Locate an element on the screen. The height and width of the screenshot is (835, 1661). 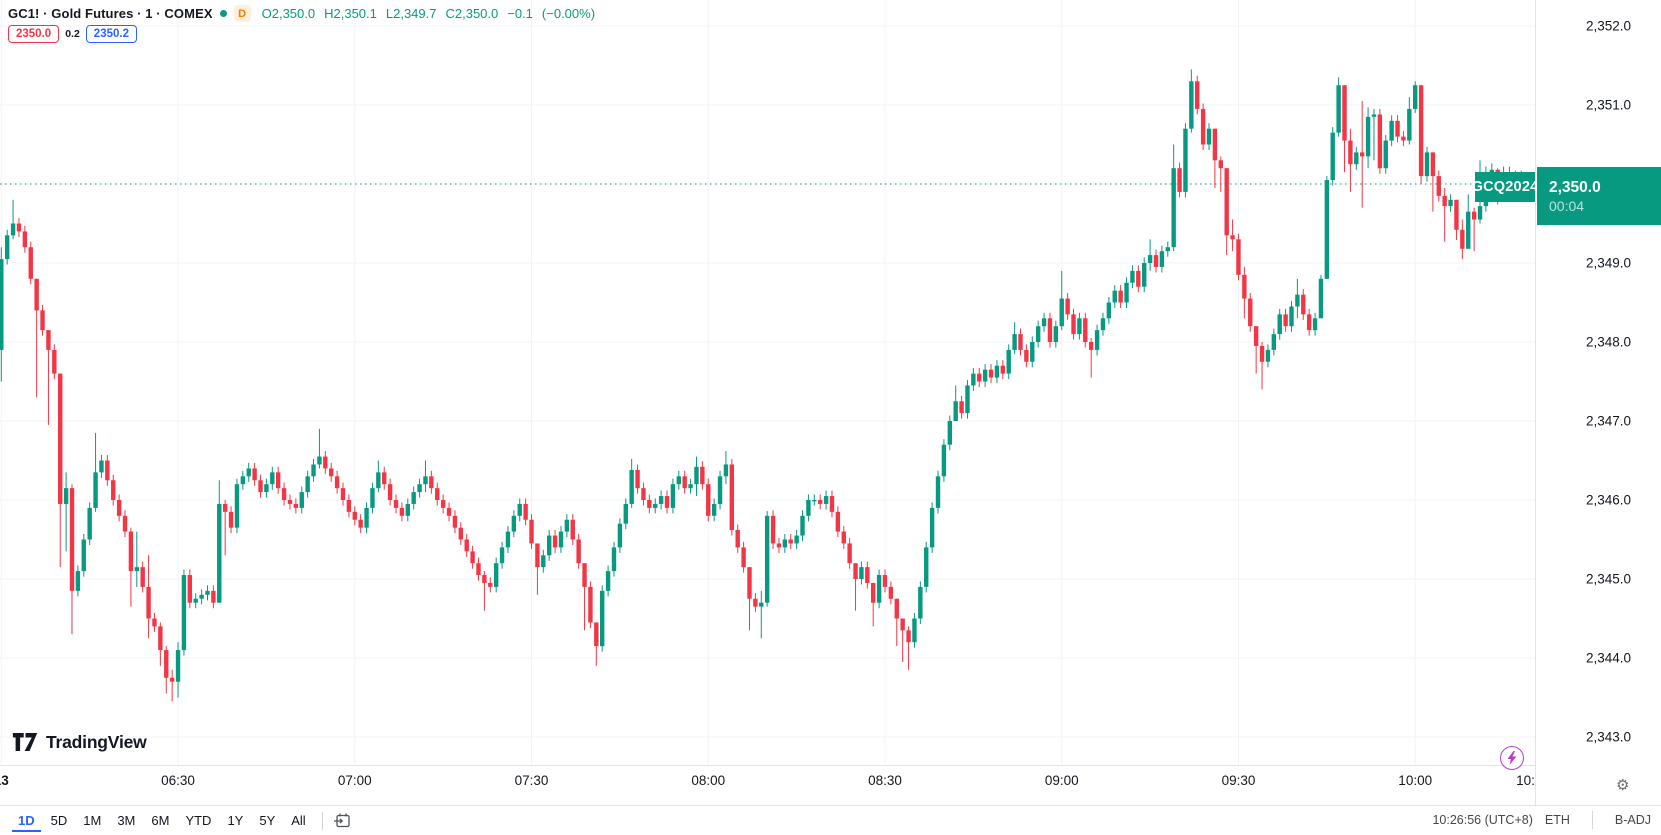
range-button-ytd: YTD is located at coordinates (198, 821).